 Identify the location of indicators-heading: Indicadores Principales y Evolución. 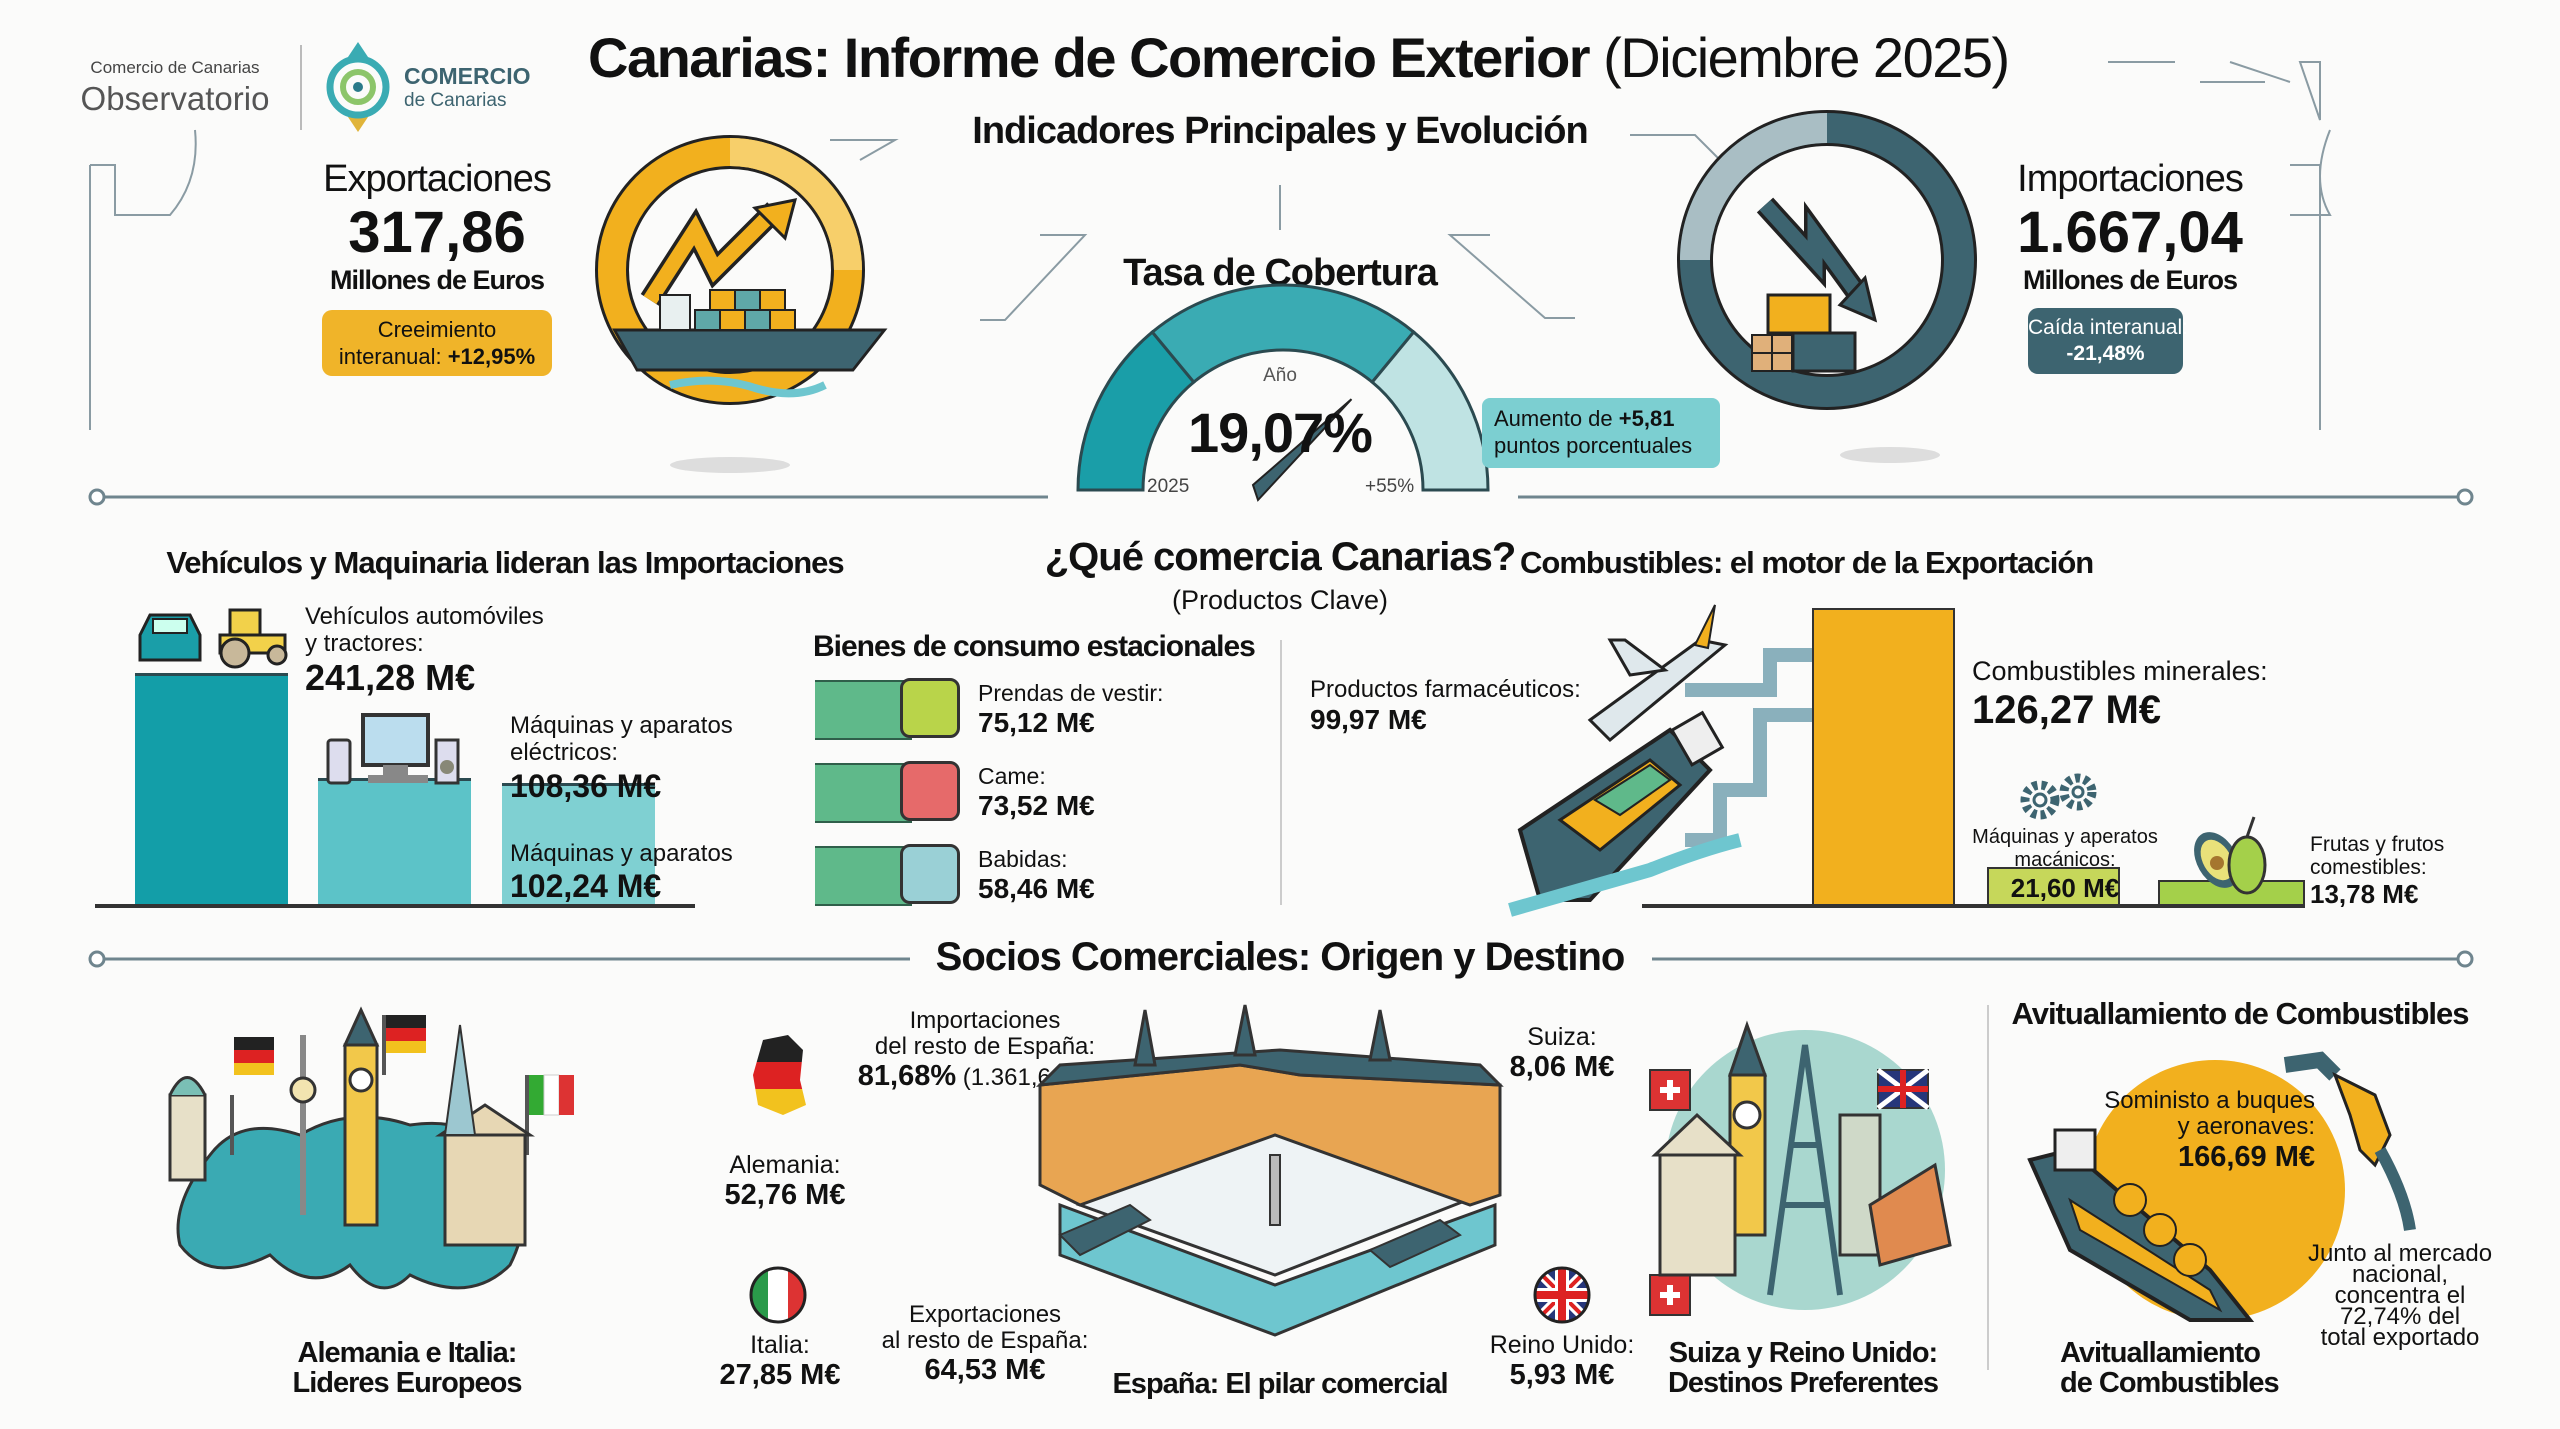
(1280, 131).